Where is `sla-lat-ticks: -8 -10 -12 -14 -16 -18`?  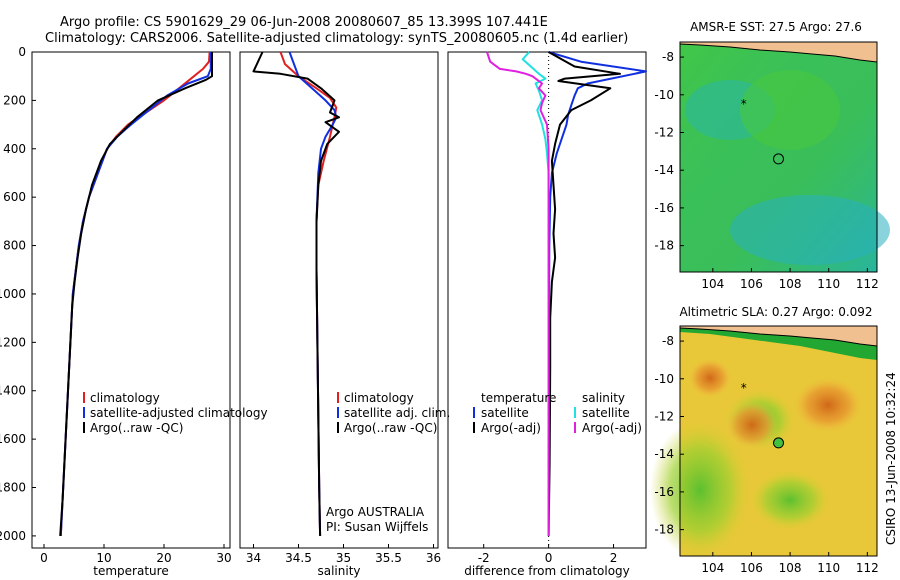
sla-lat-ticks: -8 -10 -12 -14 -16 -18 is located at coordinates (669, 435).